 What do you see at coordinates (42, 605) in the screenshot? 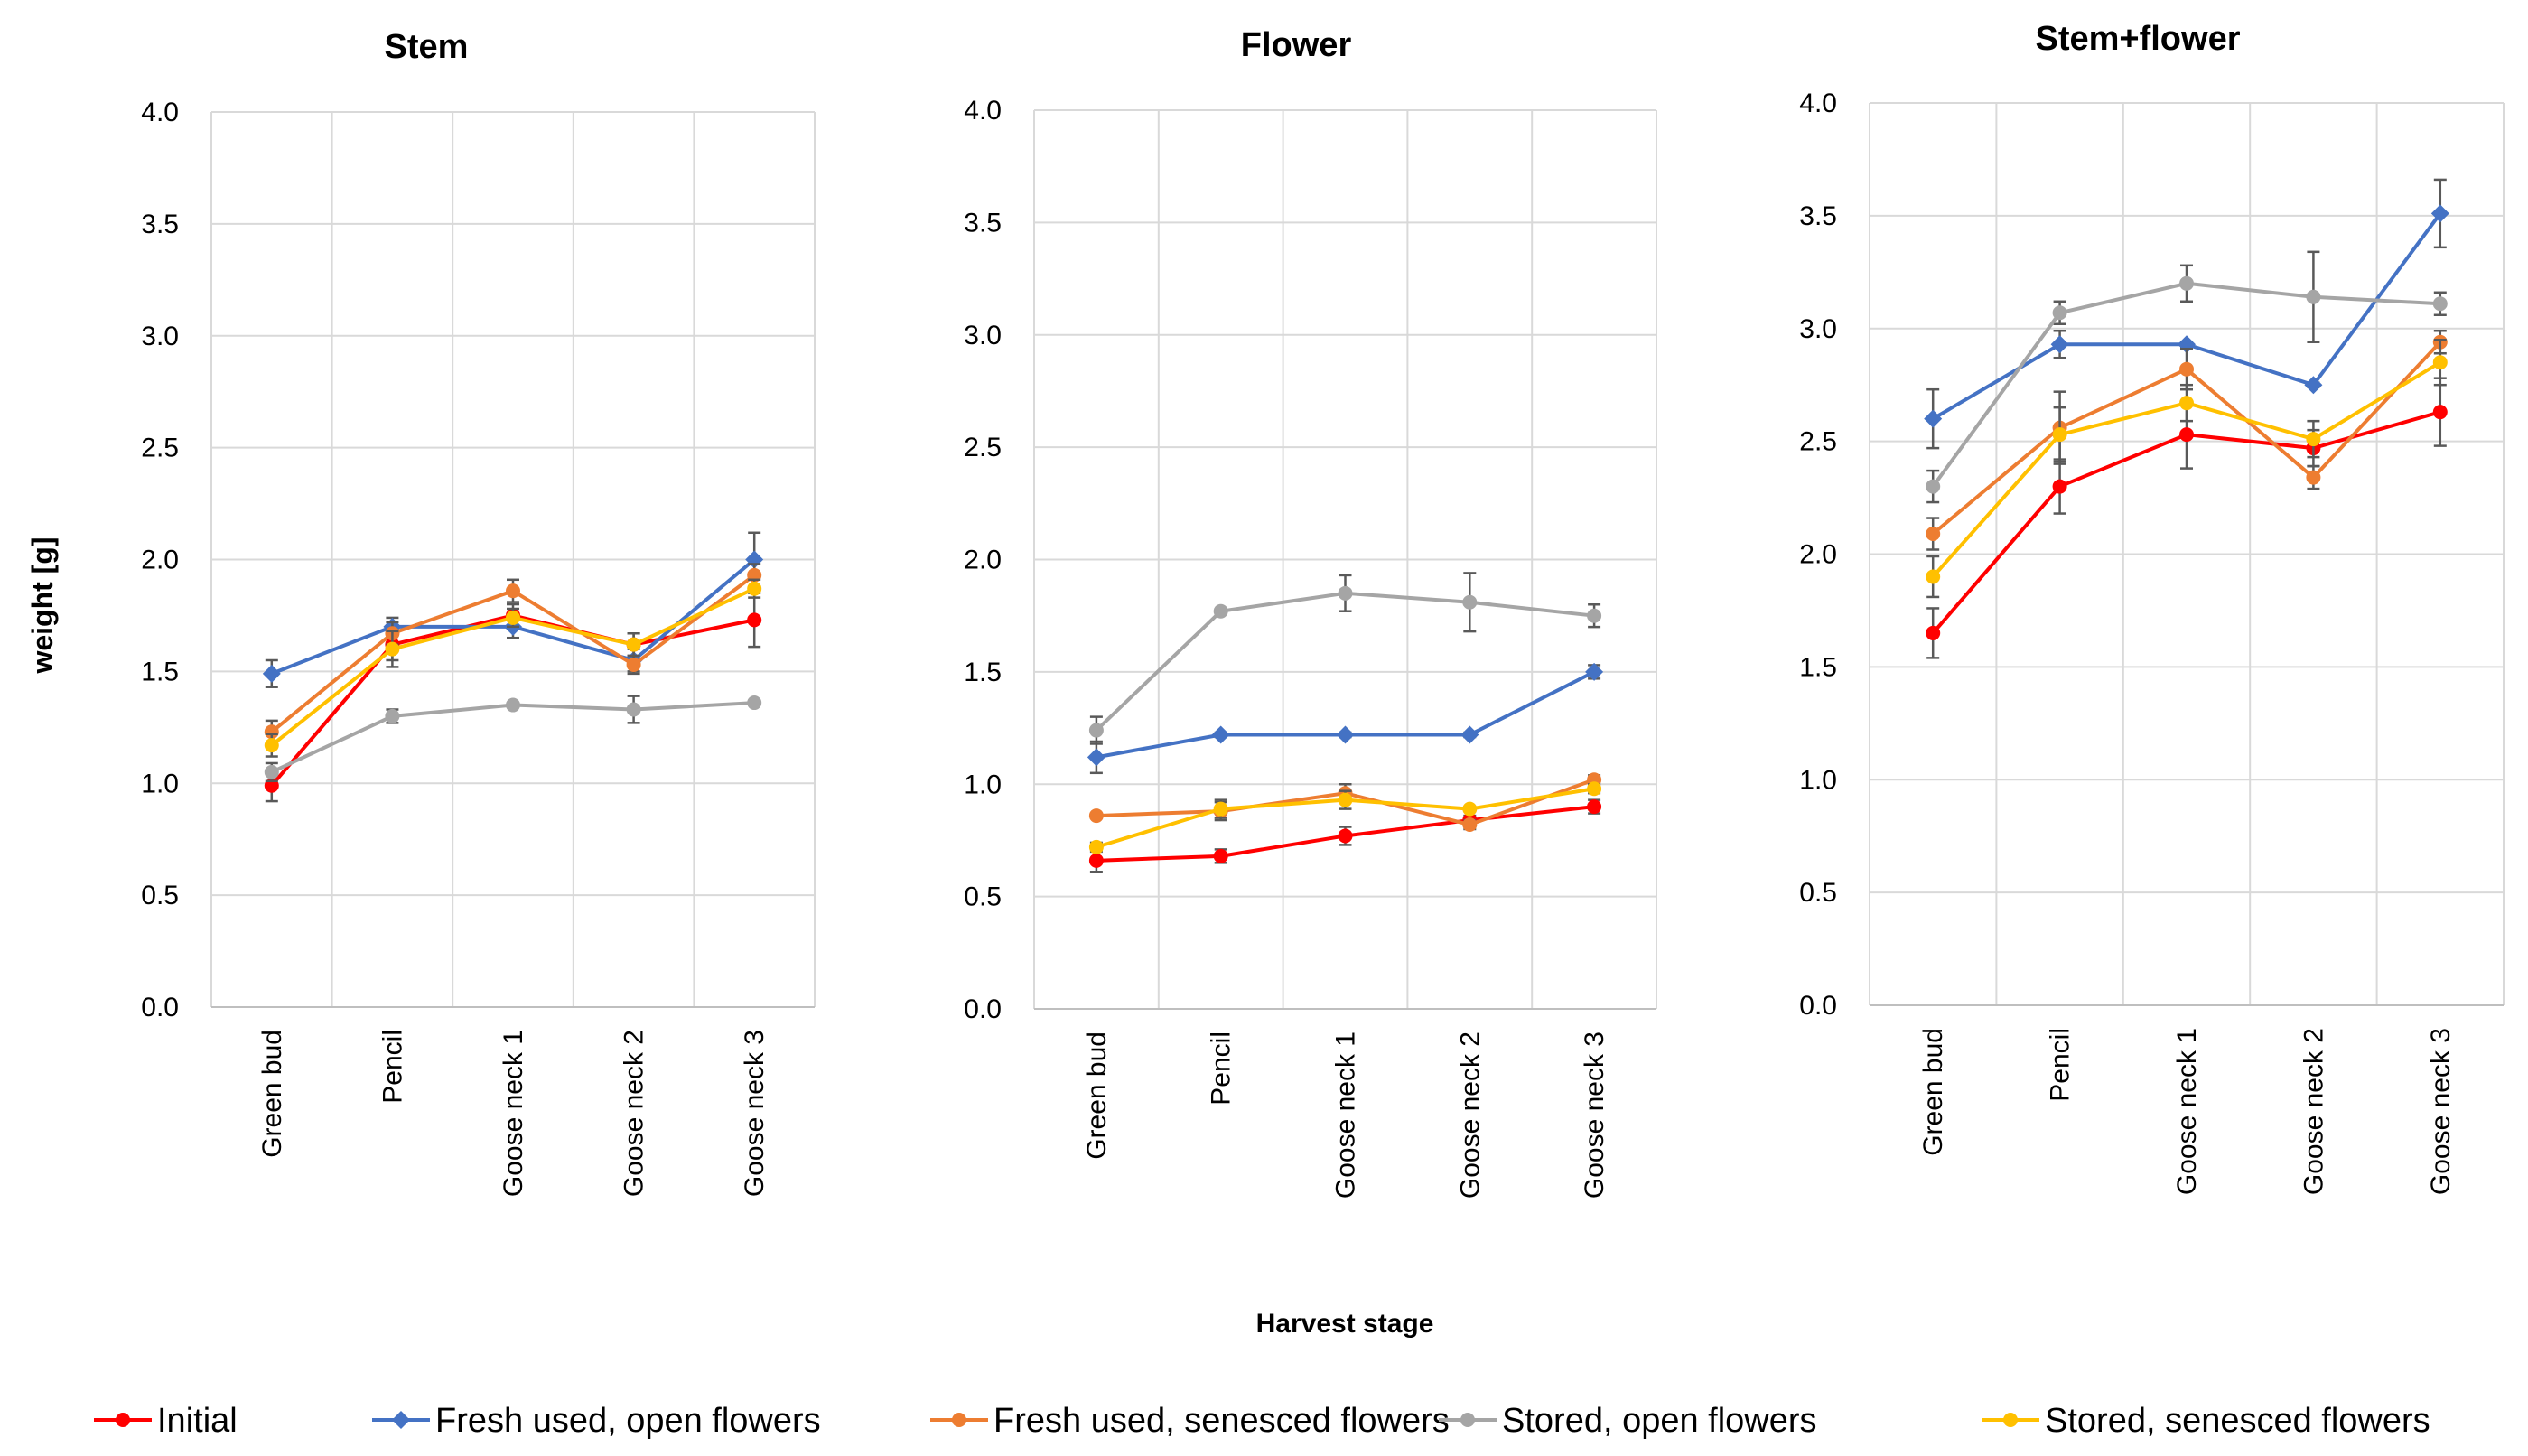
I see `y-axis-label: weight [g]` at bounding box center [42, 605].